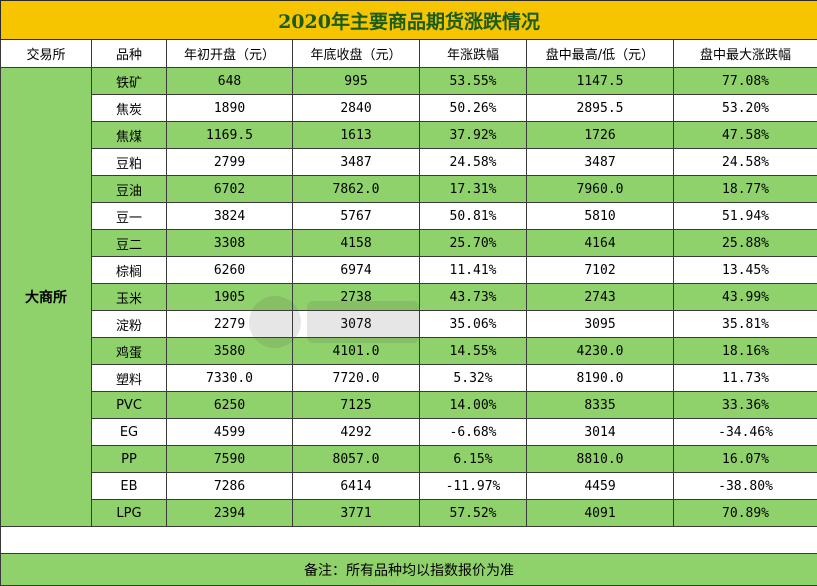 The height and width of the screenshot is (586, 817). I want to click on high-low-cell: 8810.0, so click(600, 459).